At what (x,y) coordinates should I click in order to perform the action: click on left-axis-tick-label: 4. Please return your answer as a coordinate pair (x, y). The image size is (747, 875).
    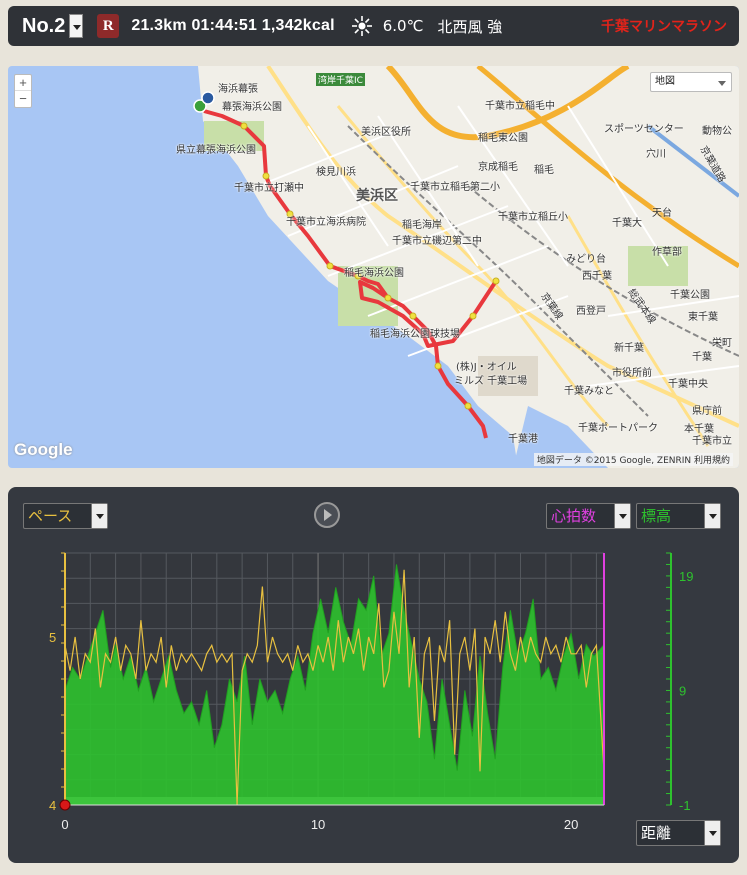
    Looking at the image, I should click on (52, 805).